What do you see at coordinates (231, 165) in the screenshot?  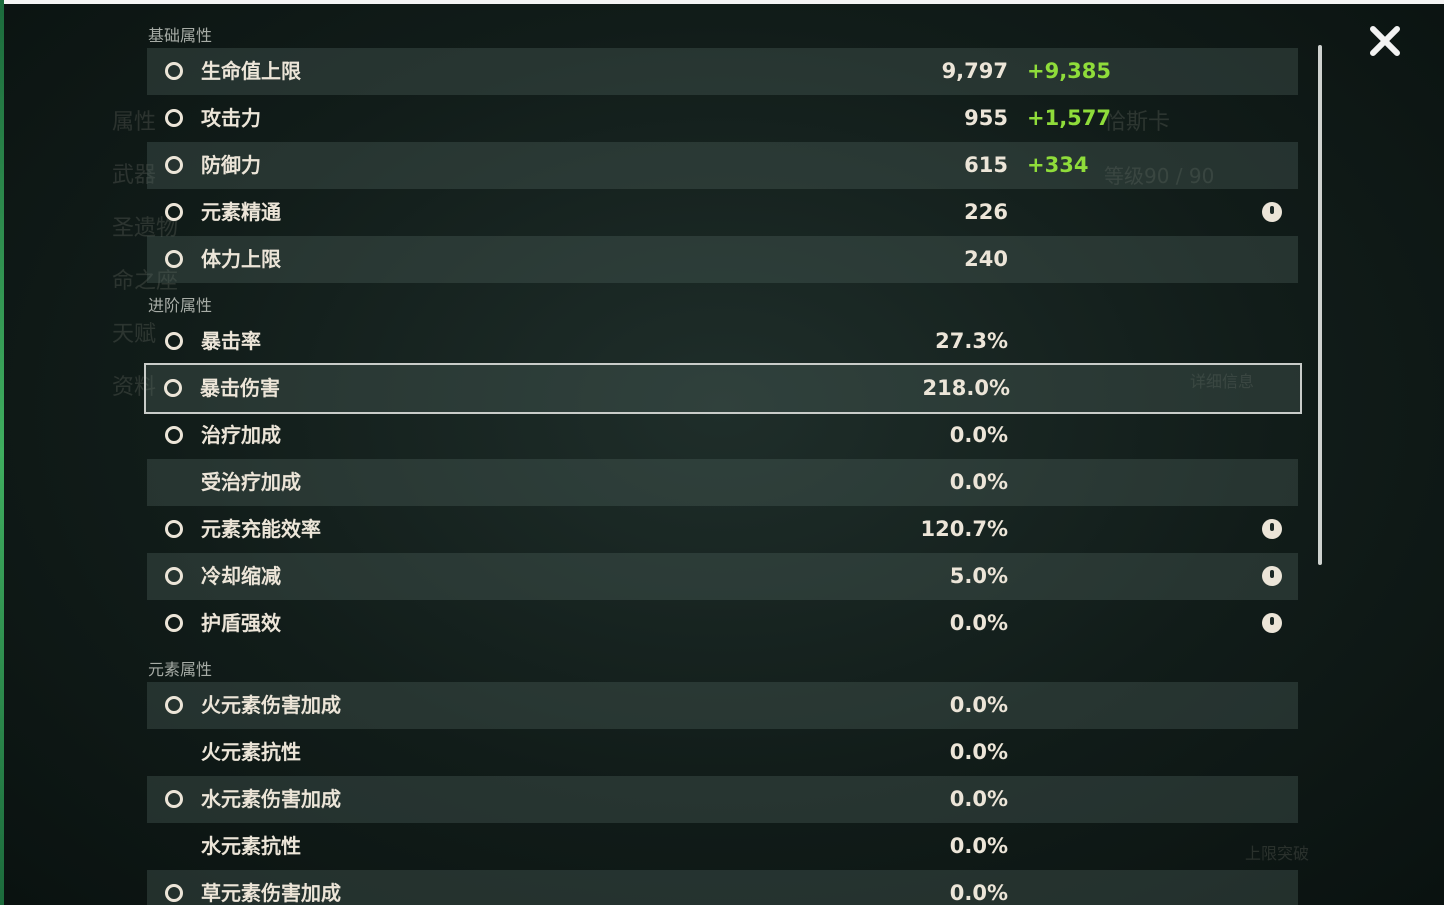 I see `stat-label: 防御力` at bounding box center [231, 165].